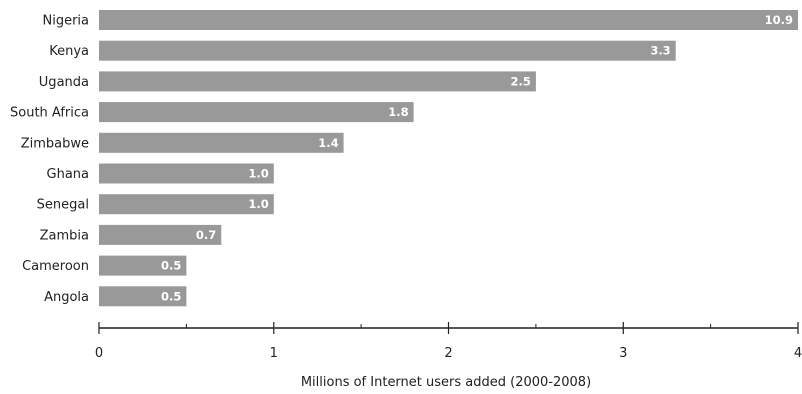 The width and height of the screenshot is (802, 394). Describe the element at coordinates (206, 235) in the screenshot. I see `value-label-zambia: 0.7` at that location.